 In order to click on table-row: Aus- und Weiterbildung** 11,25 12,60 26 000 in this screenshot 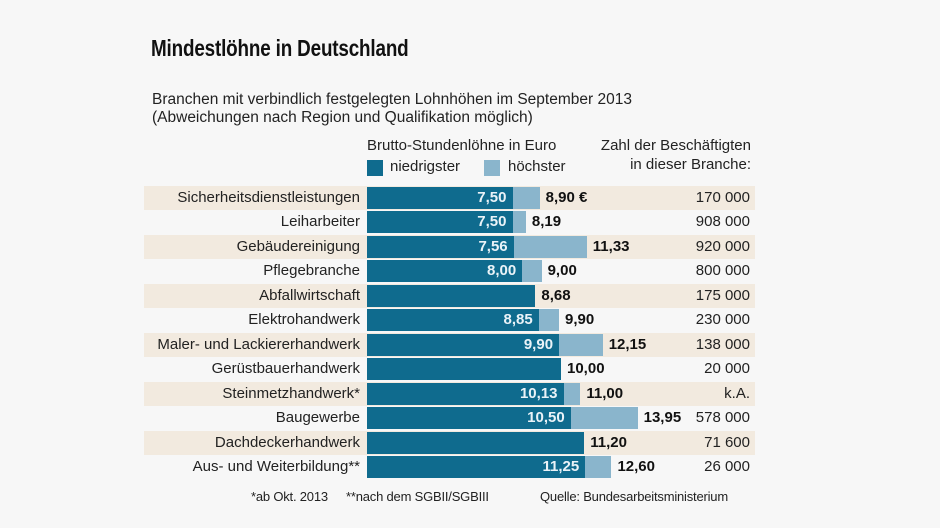, I will do `click(449, 467)`.